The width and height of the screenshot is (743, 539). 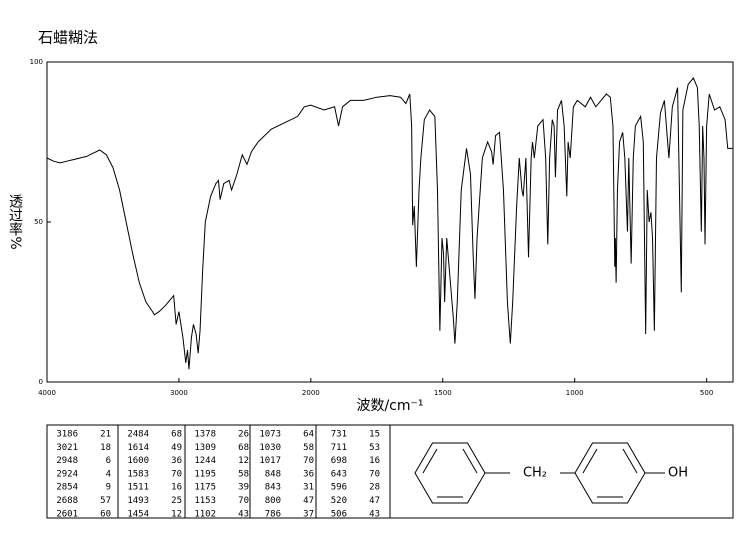 I want to click on peak-wavenumber: 1030, so click(x=270, y=448).